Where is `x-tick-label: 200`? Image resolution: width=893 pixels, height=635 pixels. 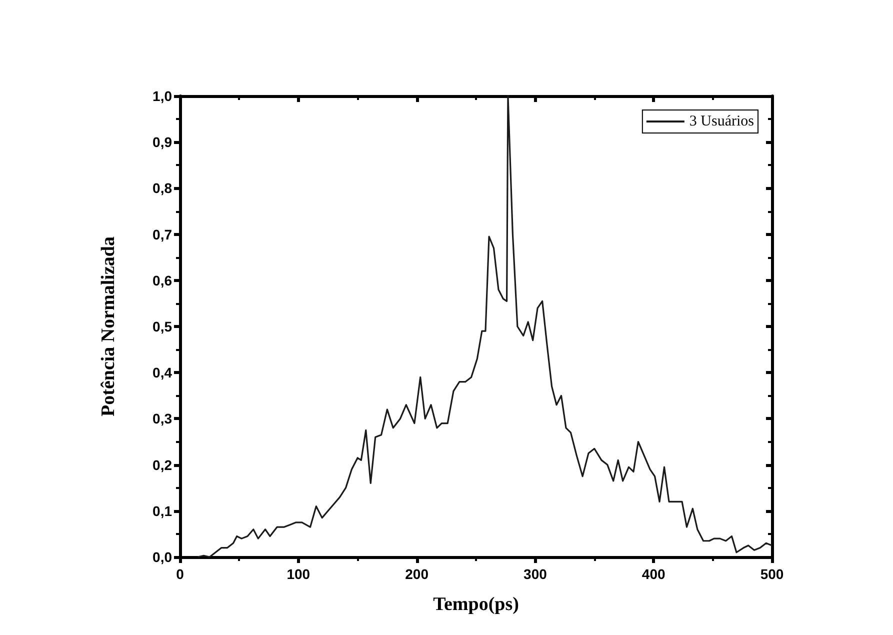
x-tick-label: 200 is located at coordinates (417, 574).